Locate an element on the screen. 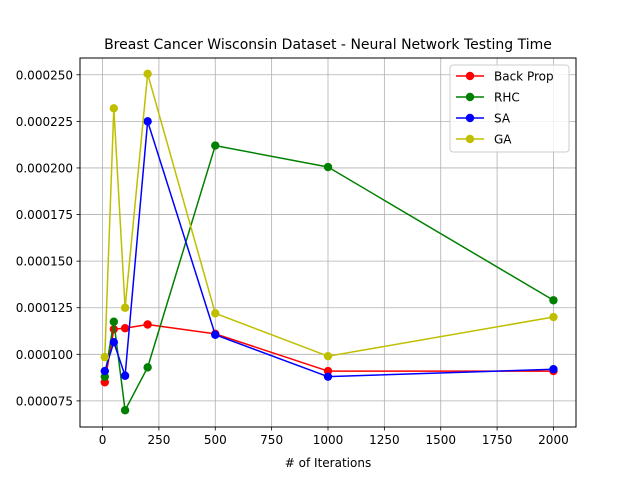 The image size is (640, 480). x-axis: 0 250 500 750 1000 1250 1500 1750 2000 is located at coordinates (334, 437).